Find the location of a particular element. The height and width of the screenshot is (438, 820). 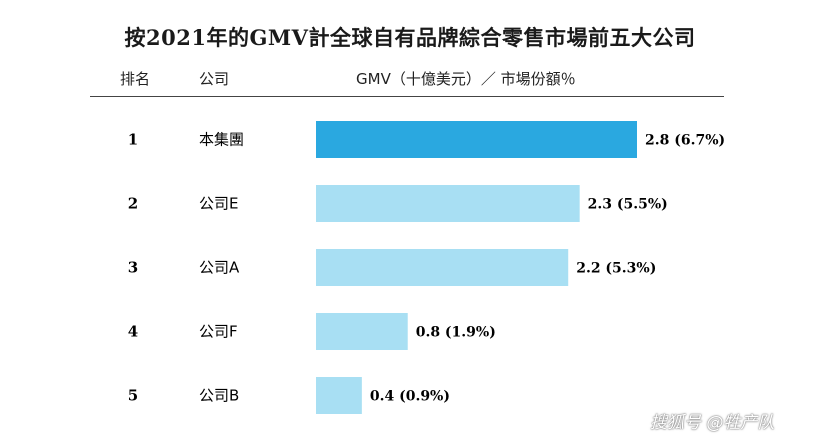

data-label: 0.8 (1.9%) is located at coordinates (456, 333).